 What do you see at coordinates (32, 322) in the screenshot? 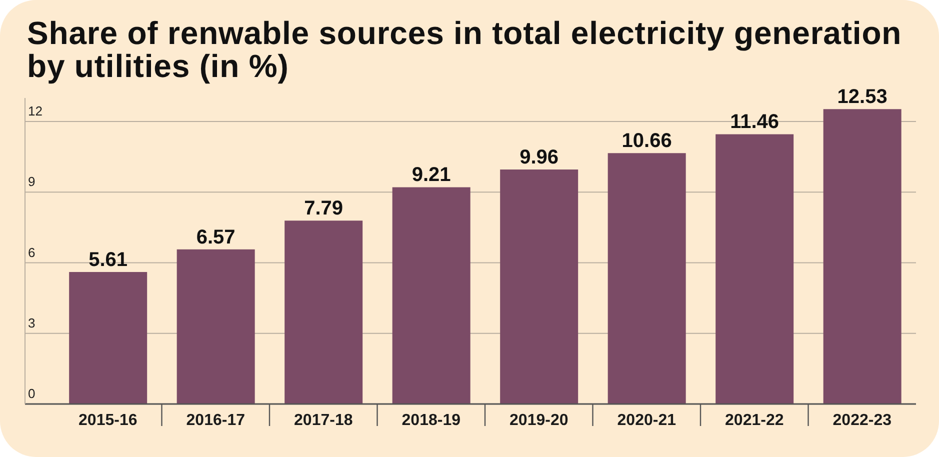
I see `y-tick-label: 3` at bounding box center [32, 322].